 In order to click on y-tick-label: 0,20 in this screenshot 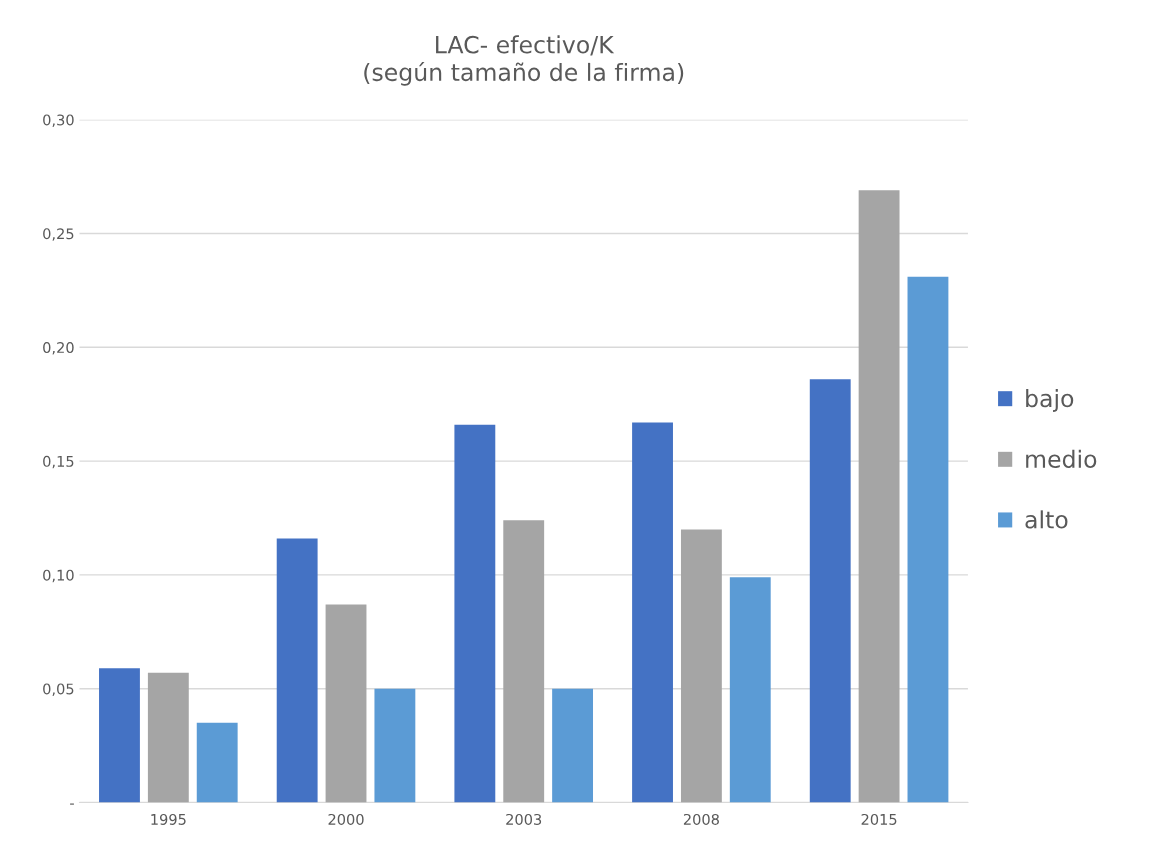, I will do `click(58, 348)`.